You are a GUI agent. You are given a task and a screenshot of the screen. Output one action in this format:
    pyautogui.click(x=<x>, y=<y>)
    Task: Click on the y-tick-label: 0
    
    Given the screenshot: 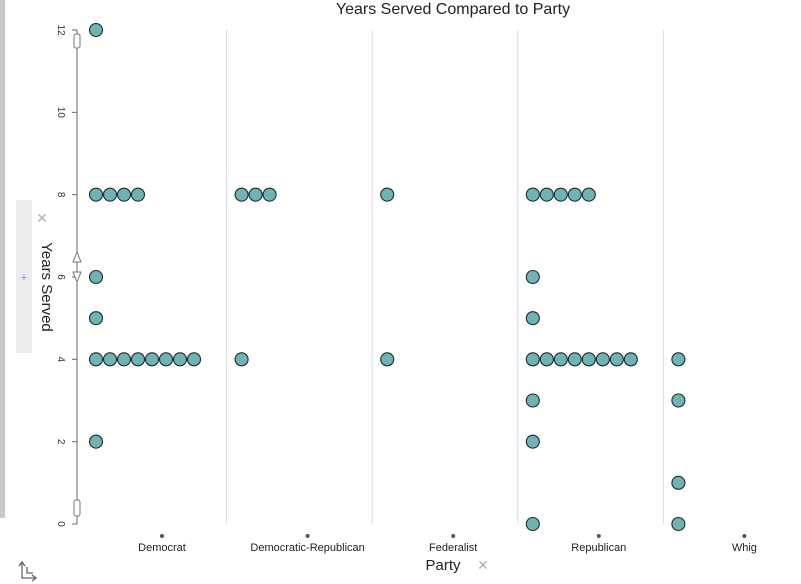 What is the action you would take?
    pyautogui.click(x=60, y=524)
    